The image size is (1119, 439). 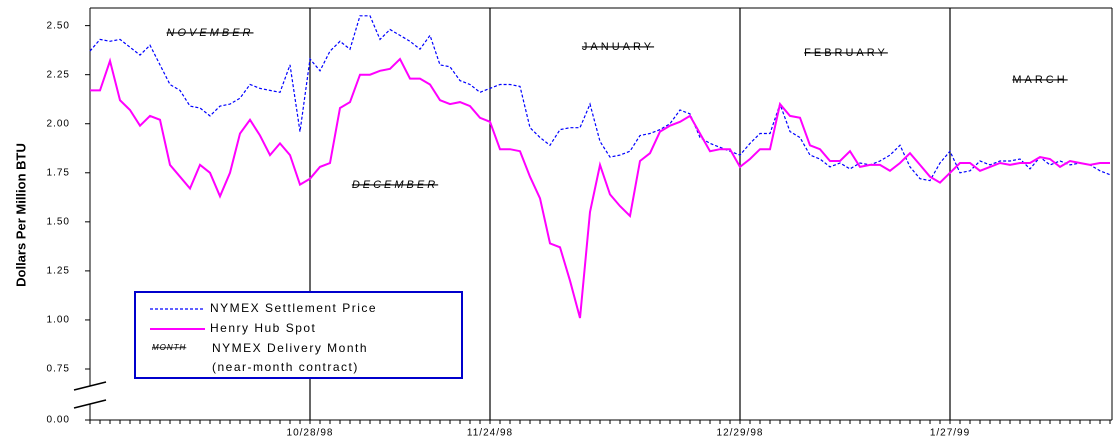 I want to click on y-tick-label: 2.00, so click(x=58, y=123).